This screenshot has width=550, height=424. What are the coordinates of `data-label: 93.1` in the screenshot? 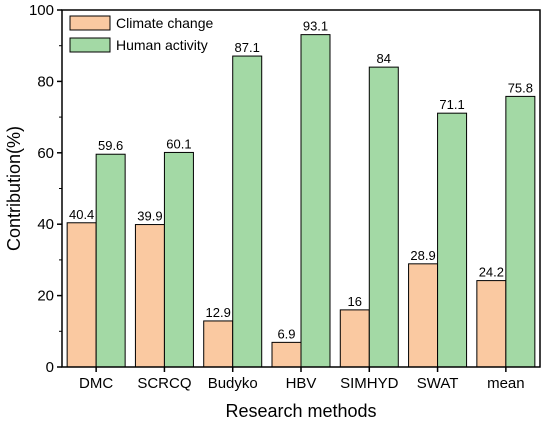 It's located at (315, 26).